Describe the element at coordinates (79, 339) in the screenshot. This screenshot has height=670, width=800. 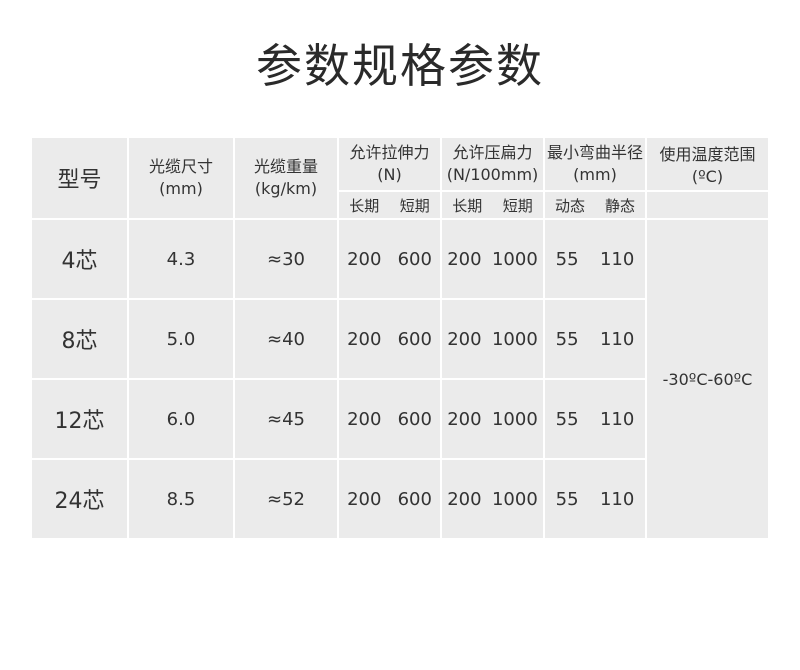
I see `cell-model: 8芯` at that location.